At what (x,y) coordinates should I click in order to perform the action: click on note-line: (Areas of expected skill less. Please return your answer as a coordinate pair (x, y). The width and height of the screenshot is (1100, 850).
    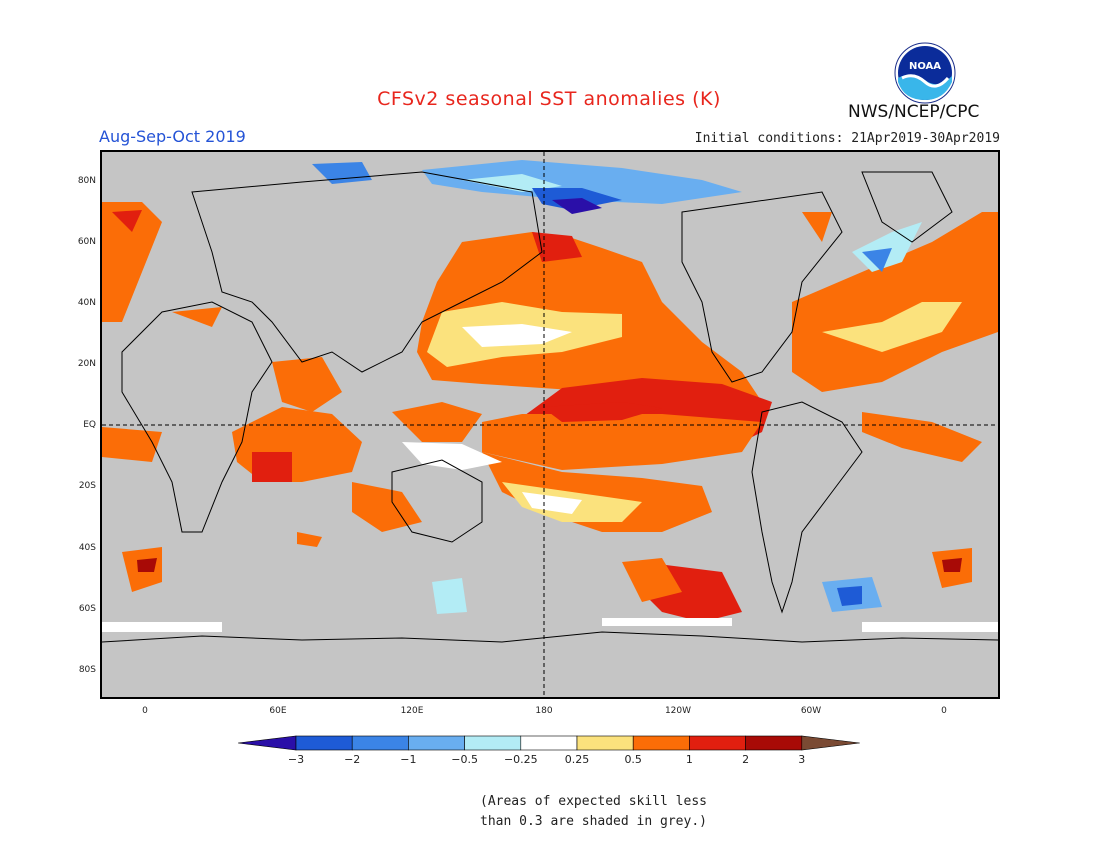
    Looking at the image, I should click on (593, 801).